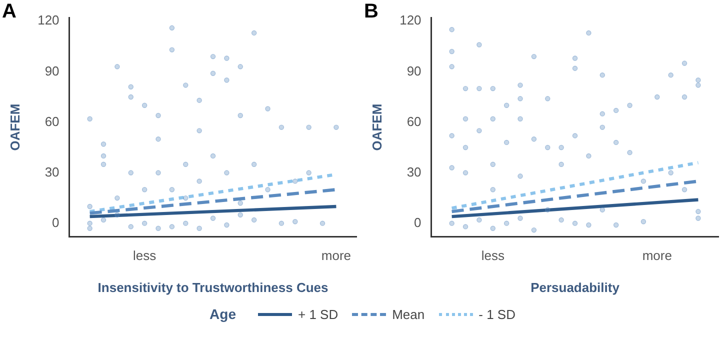  What do you see at coordinates (213, 287) in the screenshot?
I see `x-axis-title: Insensitivity to Trustworthiness Cues` at bounding box center [213, 287].